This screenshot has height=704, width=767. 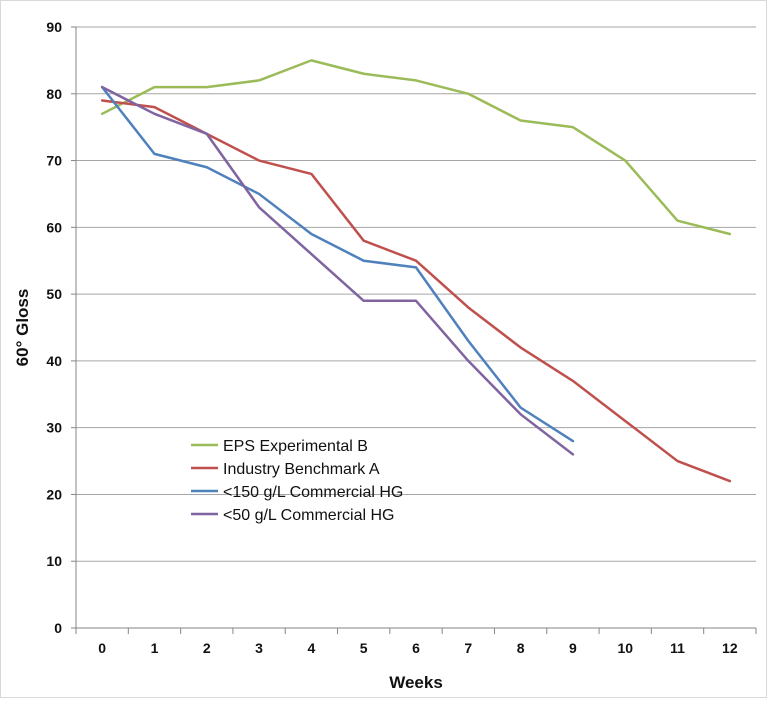 What do you see at coordinates (207, 648) in the screenshot?
I see `x-tick-label: 2` at bounding box center [207, 648].